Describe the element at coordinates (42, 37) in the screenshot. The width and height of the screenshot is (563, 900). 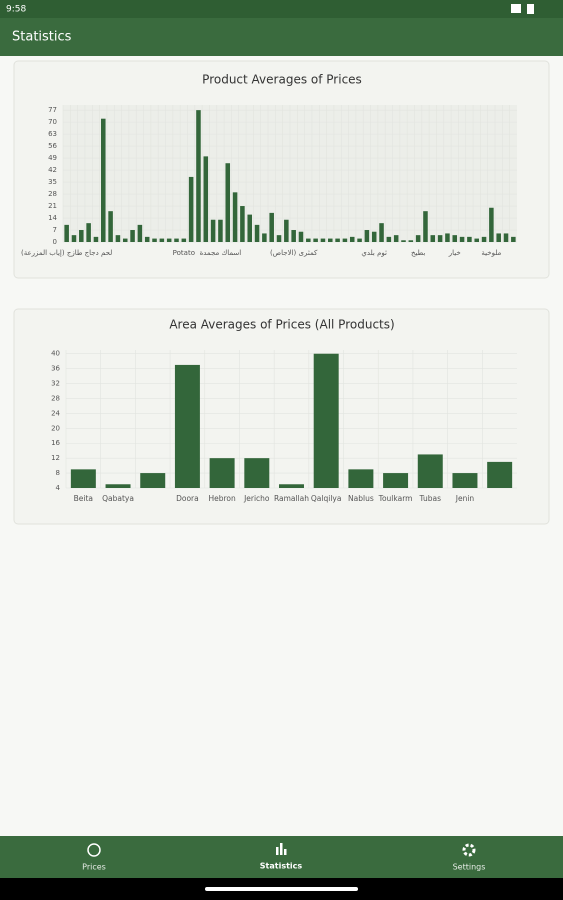
I see `app-title: Statistics` at that location.